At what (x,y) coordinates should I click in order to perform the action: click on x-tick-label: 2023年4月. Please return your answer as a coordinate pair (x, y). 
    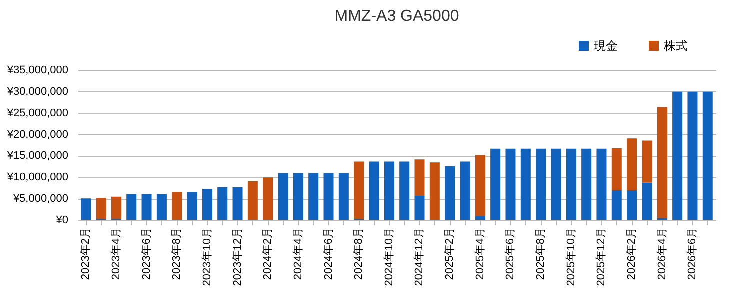
    Looking at the image, I should click on (116, 254).